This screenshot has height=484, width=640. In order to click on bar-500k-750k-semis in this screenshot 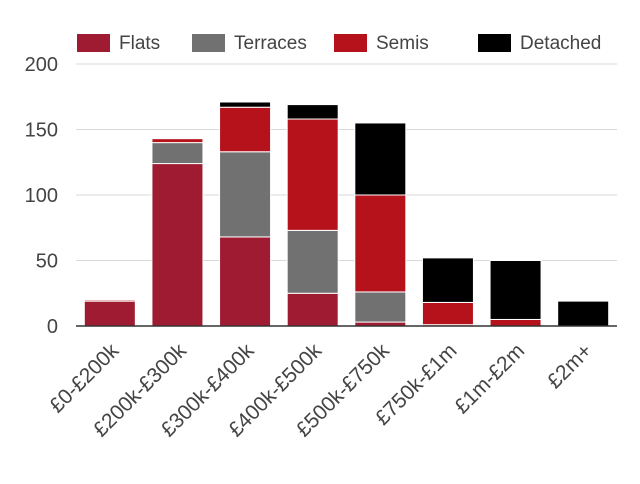, I will do `click(380, 243)`.